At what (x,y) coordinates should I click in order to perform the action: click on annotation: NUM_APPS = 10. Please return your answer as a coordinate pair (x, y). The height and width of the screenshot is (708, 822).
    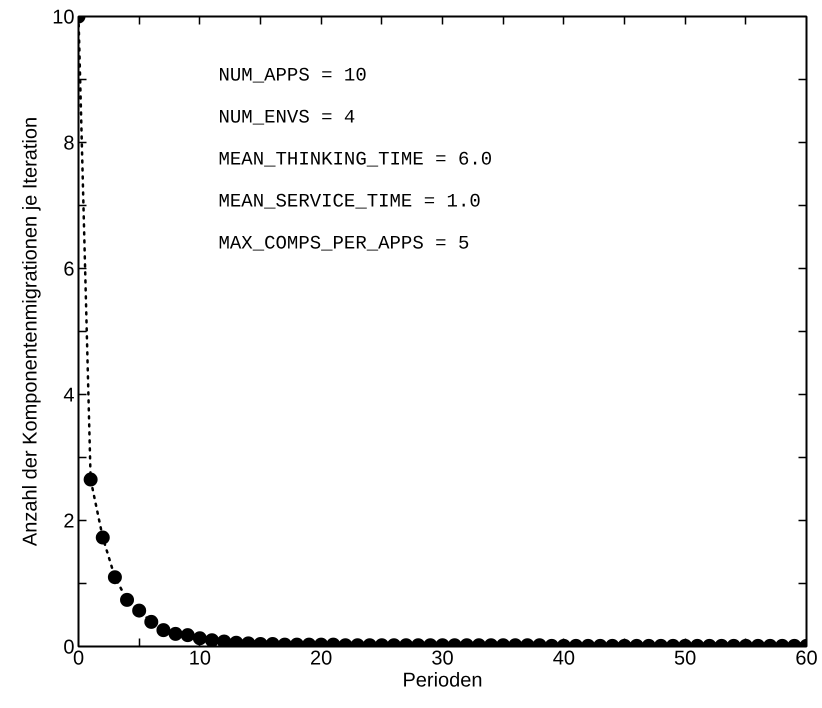
    Looking at the image, I should click on (292, 75).